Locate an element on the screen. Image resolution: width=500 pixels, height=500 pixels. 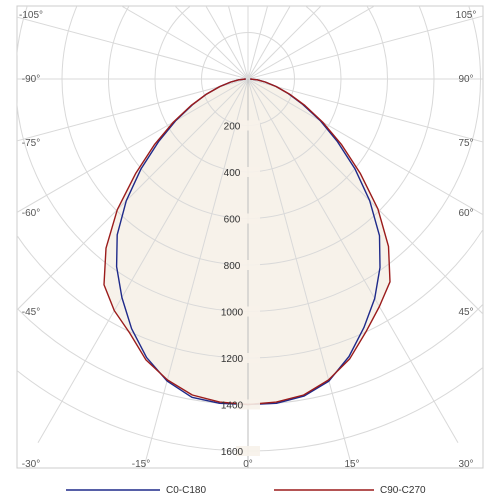
radial-tick-label: 1200 is located at coordinates (232, 359).